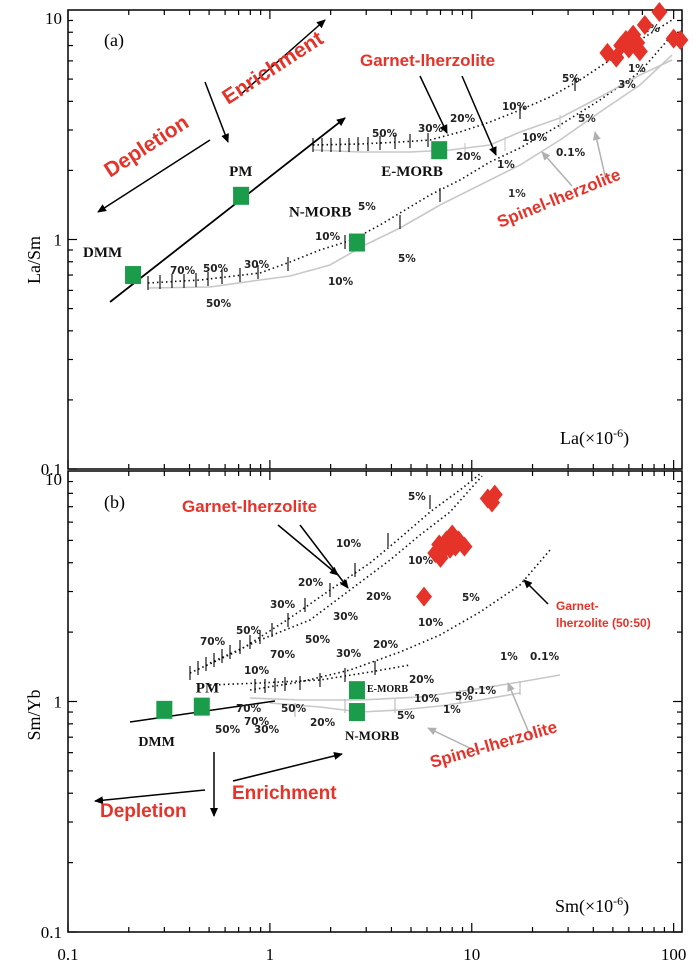 The width and height of the screenshot is (700, 963). I want to click on panel-a-reference-points: DMM PM N-MORB E-MORB, so click(265, 213).